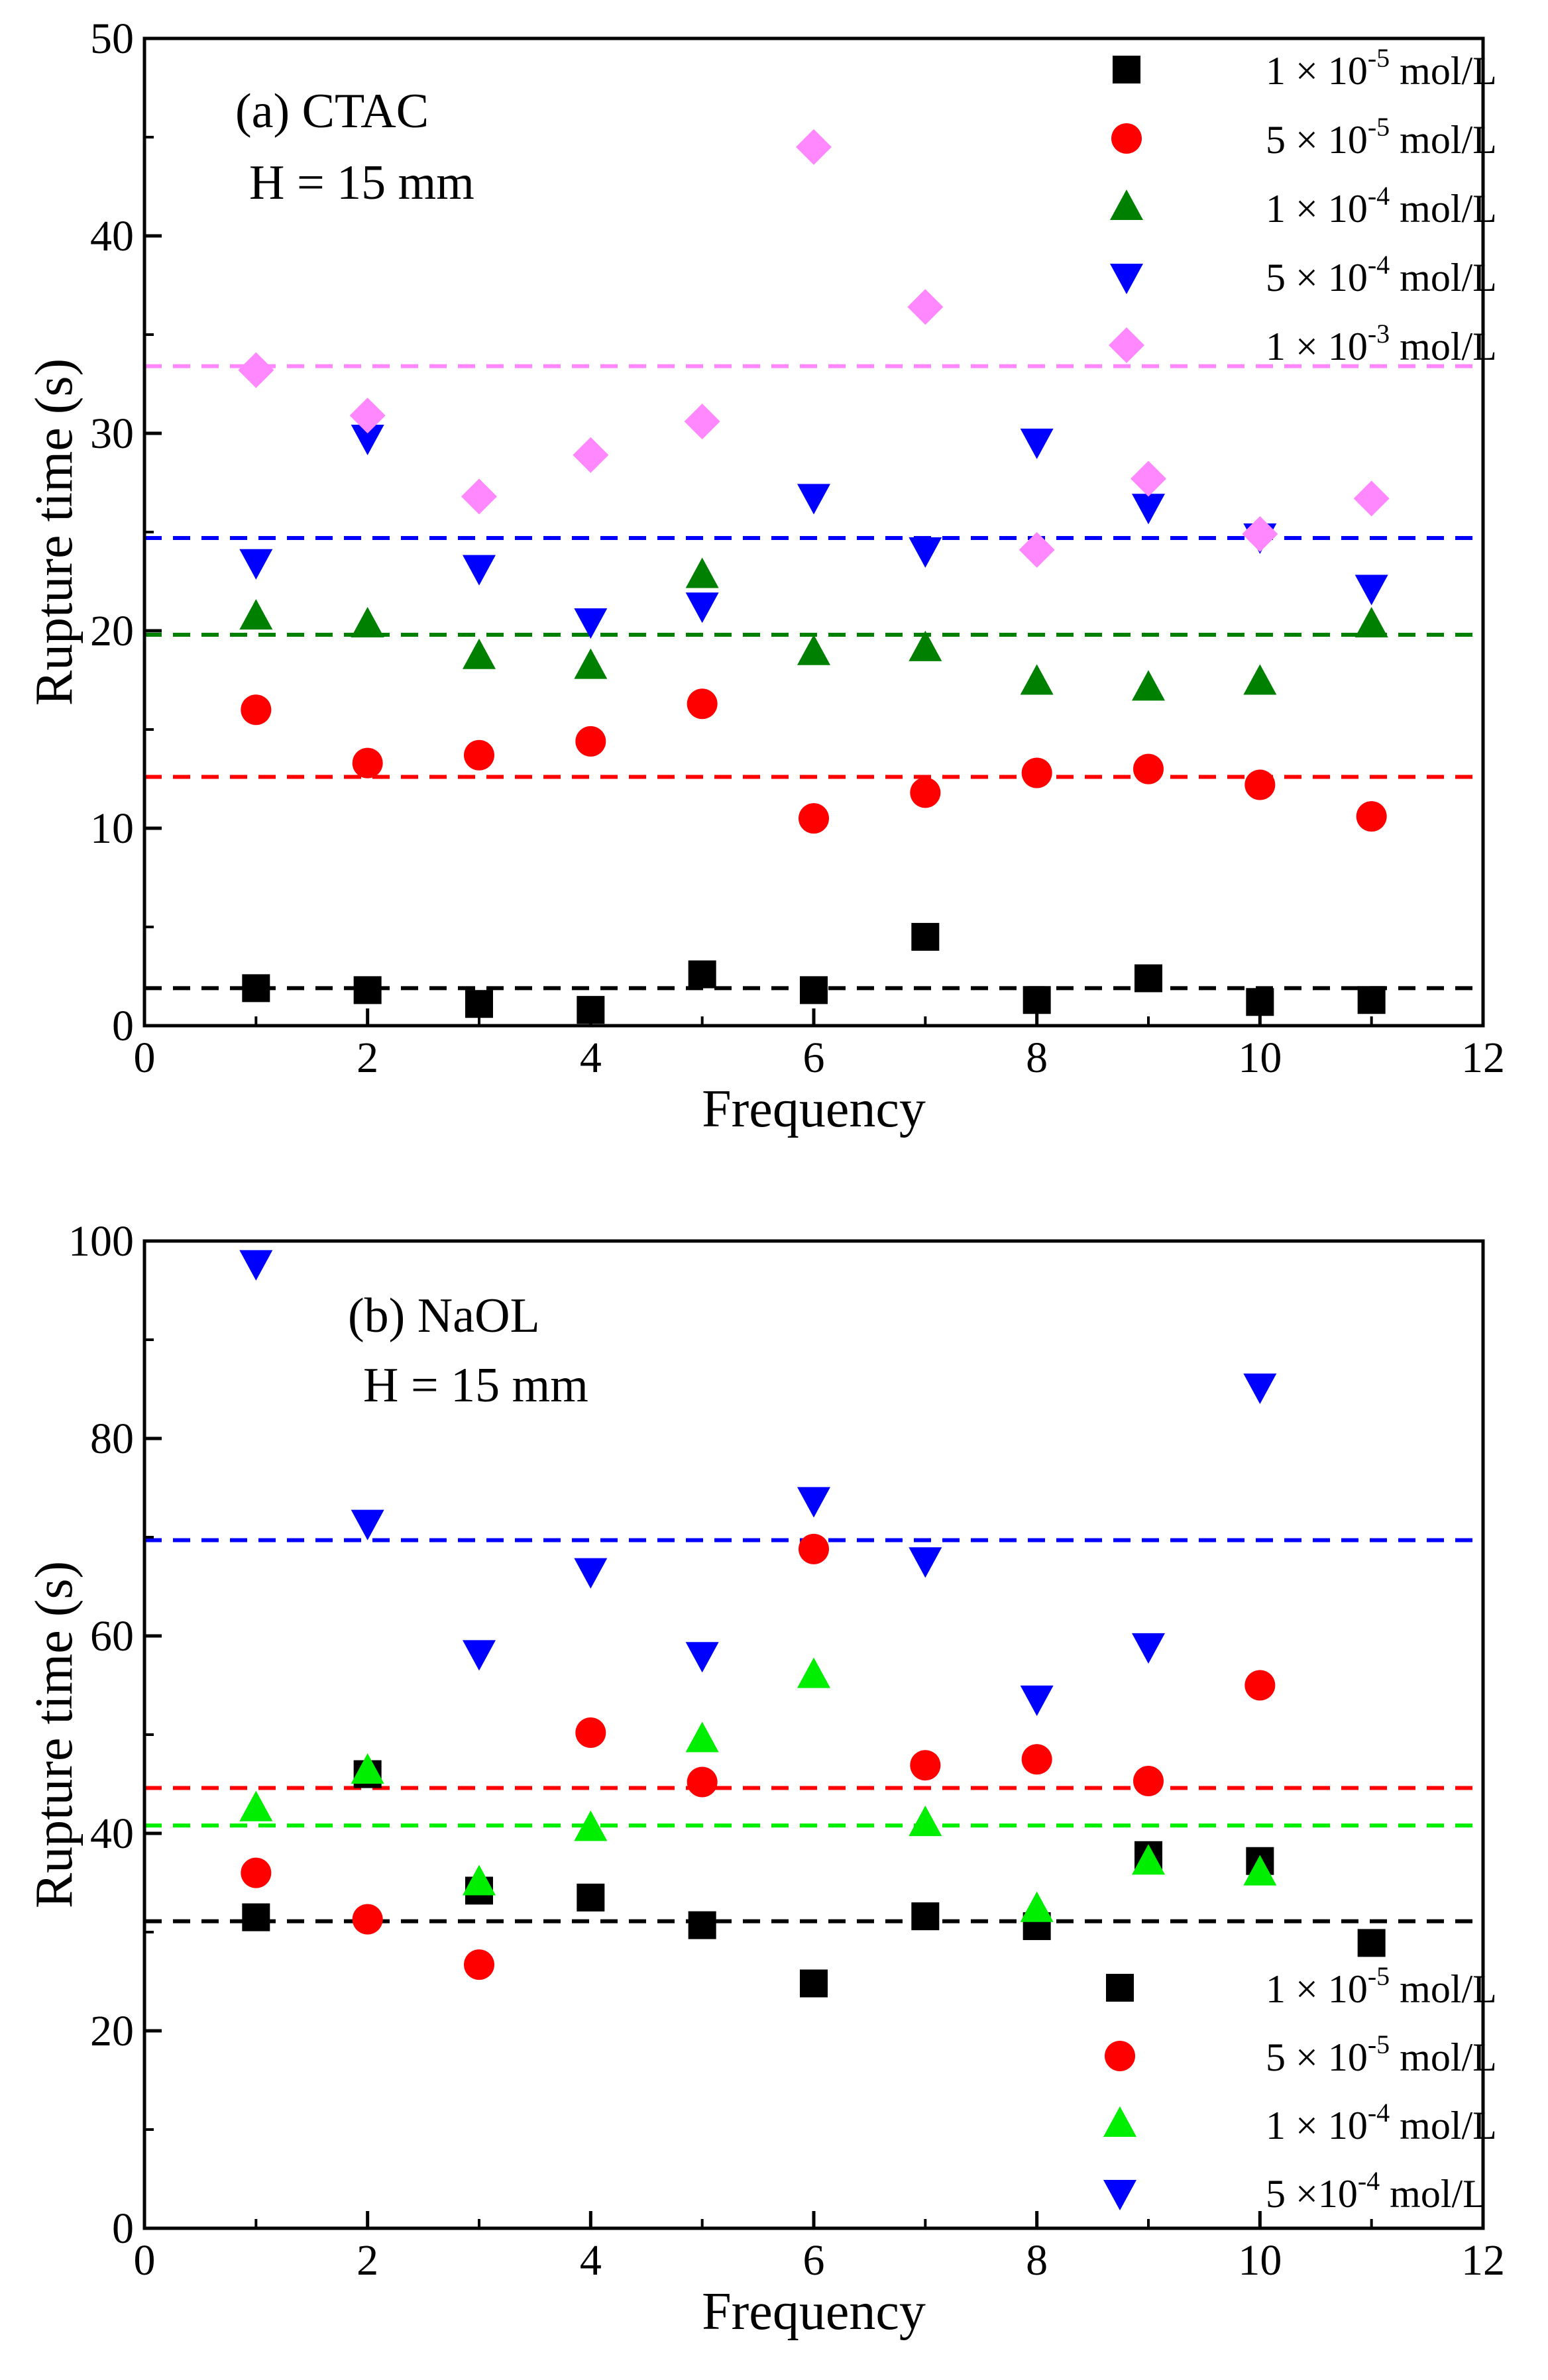  I want to click on y-tick-label: 0, so click(123, 1026).